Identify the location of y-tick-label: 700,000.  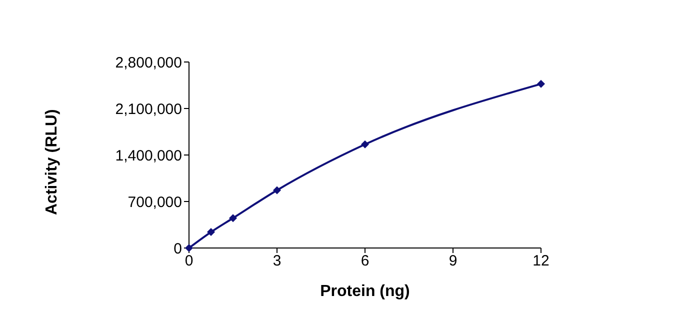
(155, 202).